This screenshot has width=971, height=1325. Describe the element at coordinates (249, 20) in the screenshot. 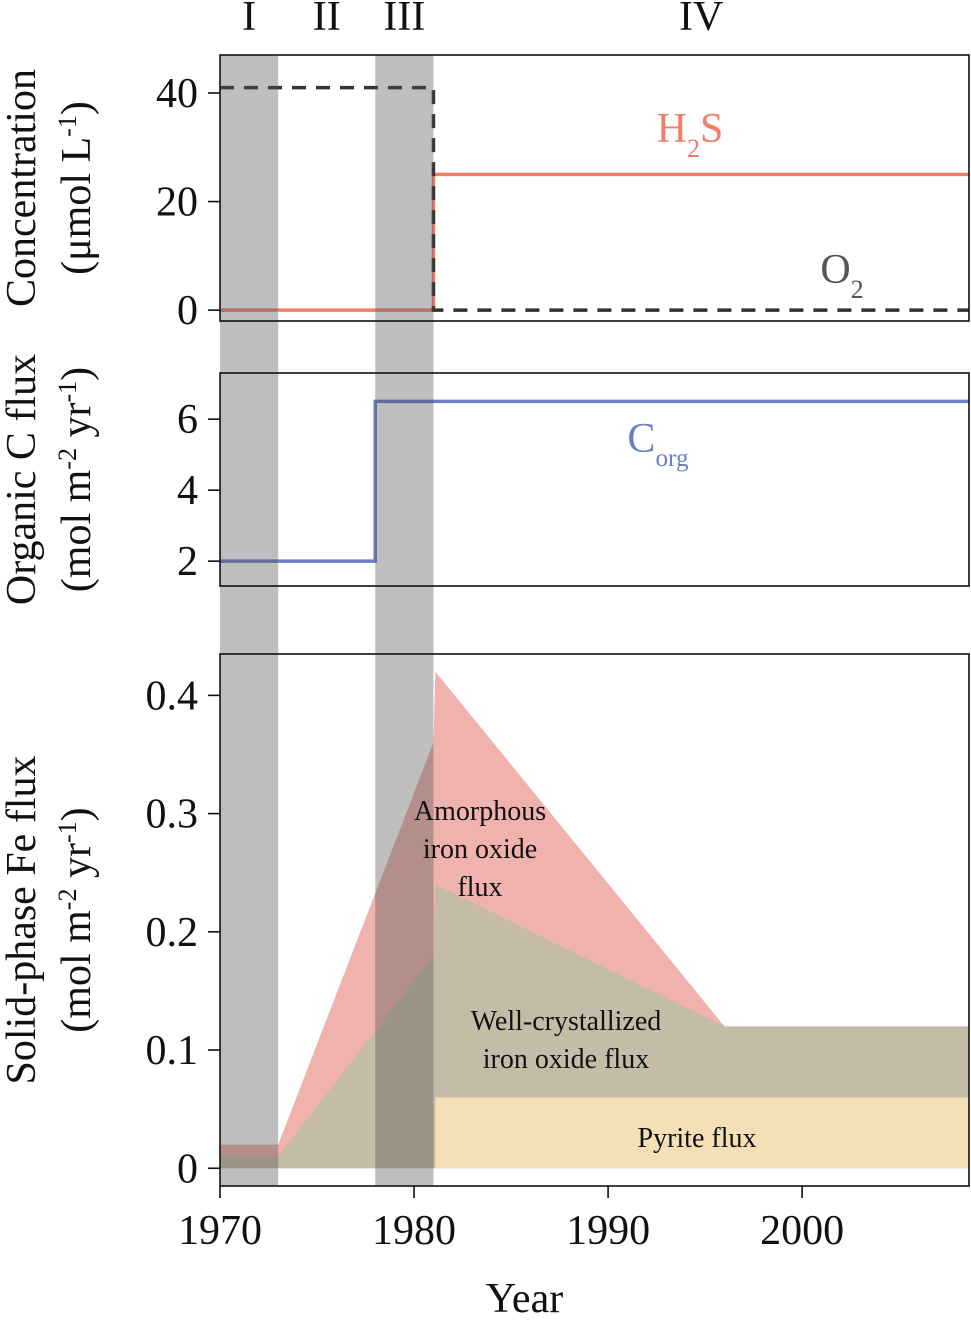

I see `phase-label-i: I` at that location.